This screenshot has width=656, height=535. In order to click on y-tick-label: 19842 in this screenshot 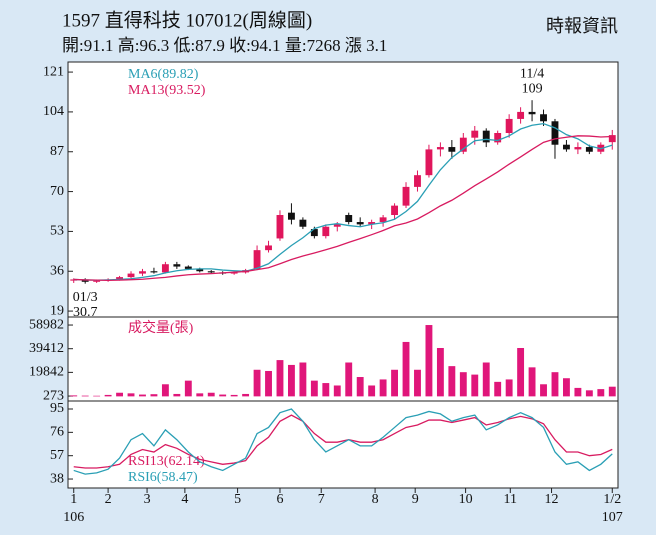, I will do `click(46, 372)`.